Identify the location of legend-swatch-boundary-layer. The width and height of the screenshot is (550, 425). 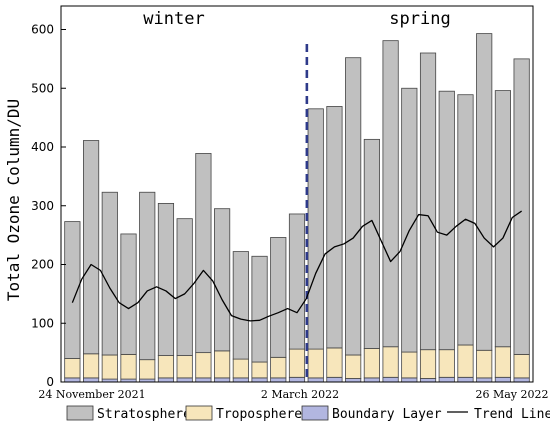
(315, 413).